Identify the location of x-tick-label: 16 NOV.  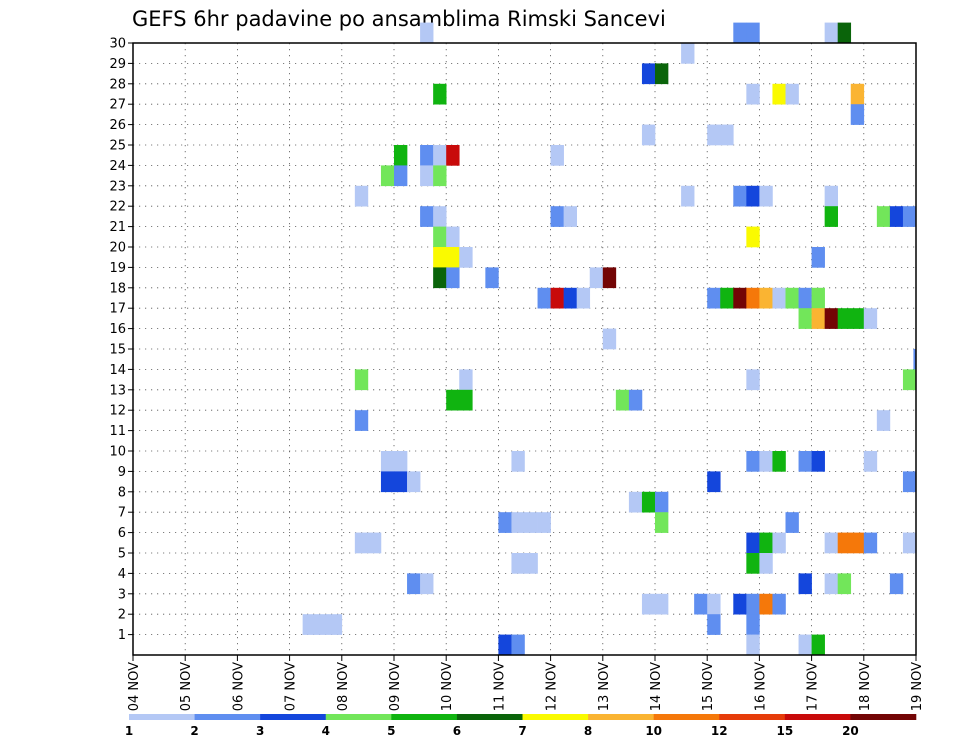
(760, 686).